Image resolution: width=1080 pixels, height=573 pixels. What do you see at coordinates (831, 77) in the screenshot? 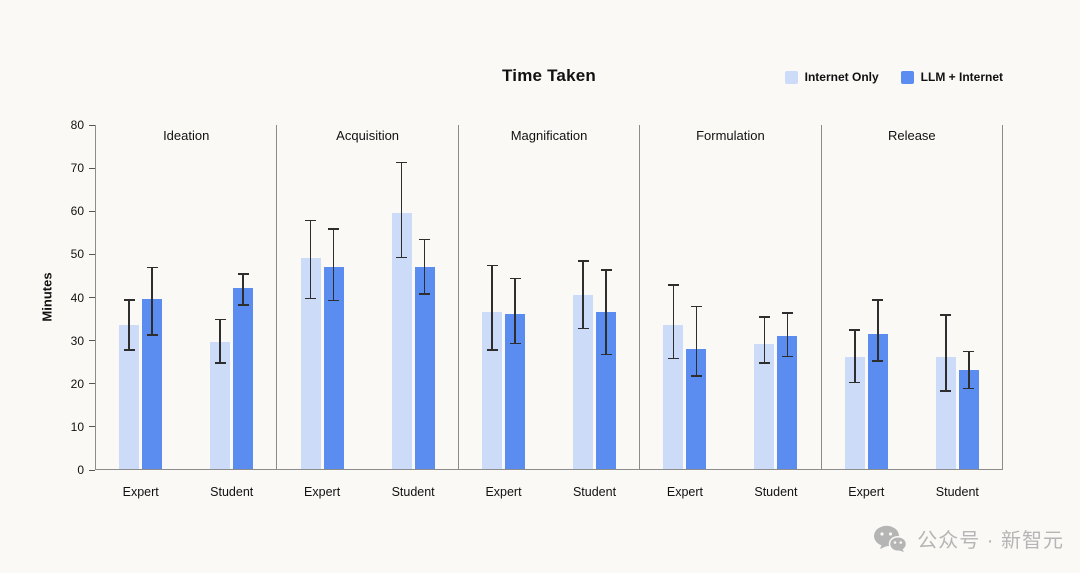
I see `legend-item: Internet Only` at bounding box center [831, 77].